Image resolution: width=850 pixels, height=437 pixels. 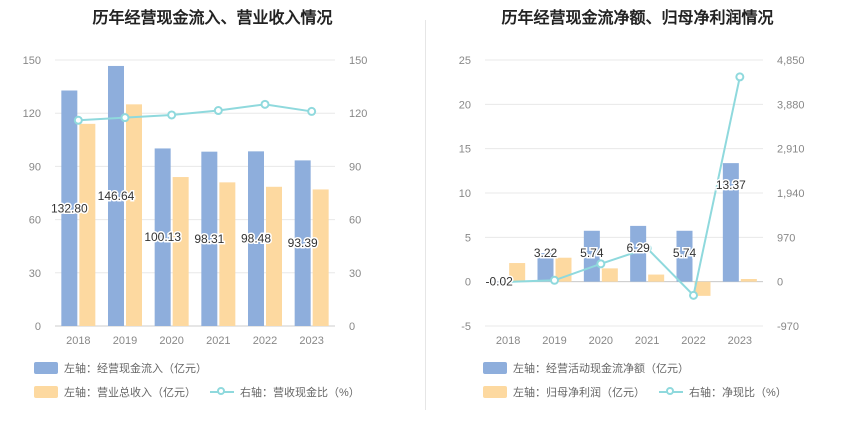 I want to click on legend-swatch-revenue, so click(x=46, y=392).